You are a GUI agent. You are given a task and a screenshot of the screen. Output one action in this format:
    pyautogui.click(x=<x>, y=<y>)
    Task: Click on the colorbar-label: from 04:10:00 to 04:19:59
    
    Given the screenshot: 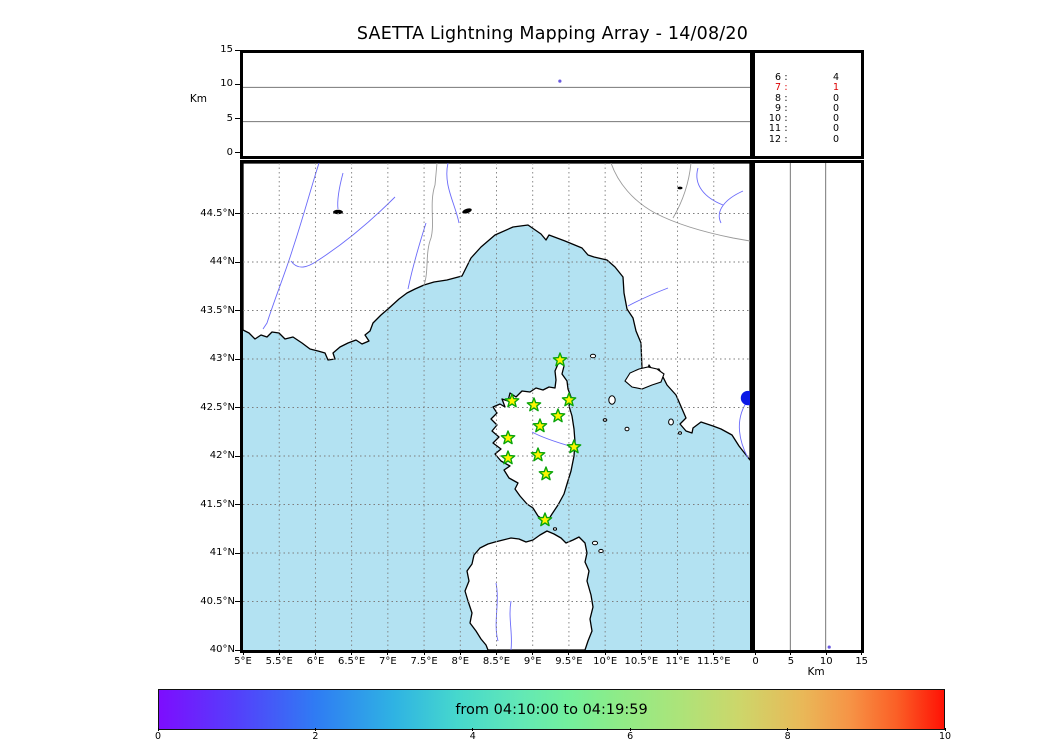 What is the action you would take?
    pyautogui.click(x=551, y=709)
    